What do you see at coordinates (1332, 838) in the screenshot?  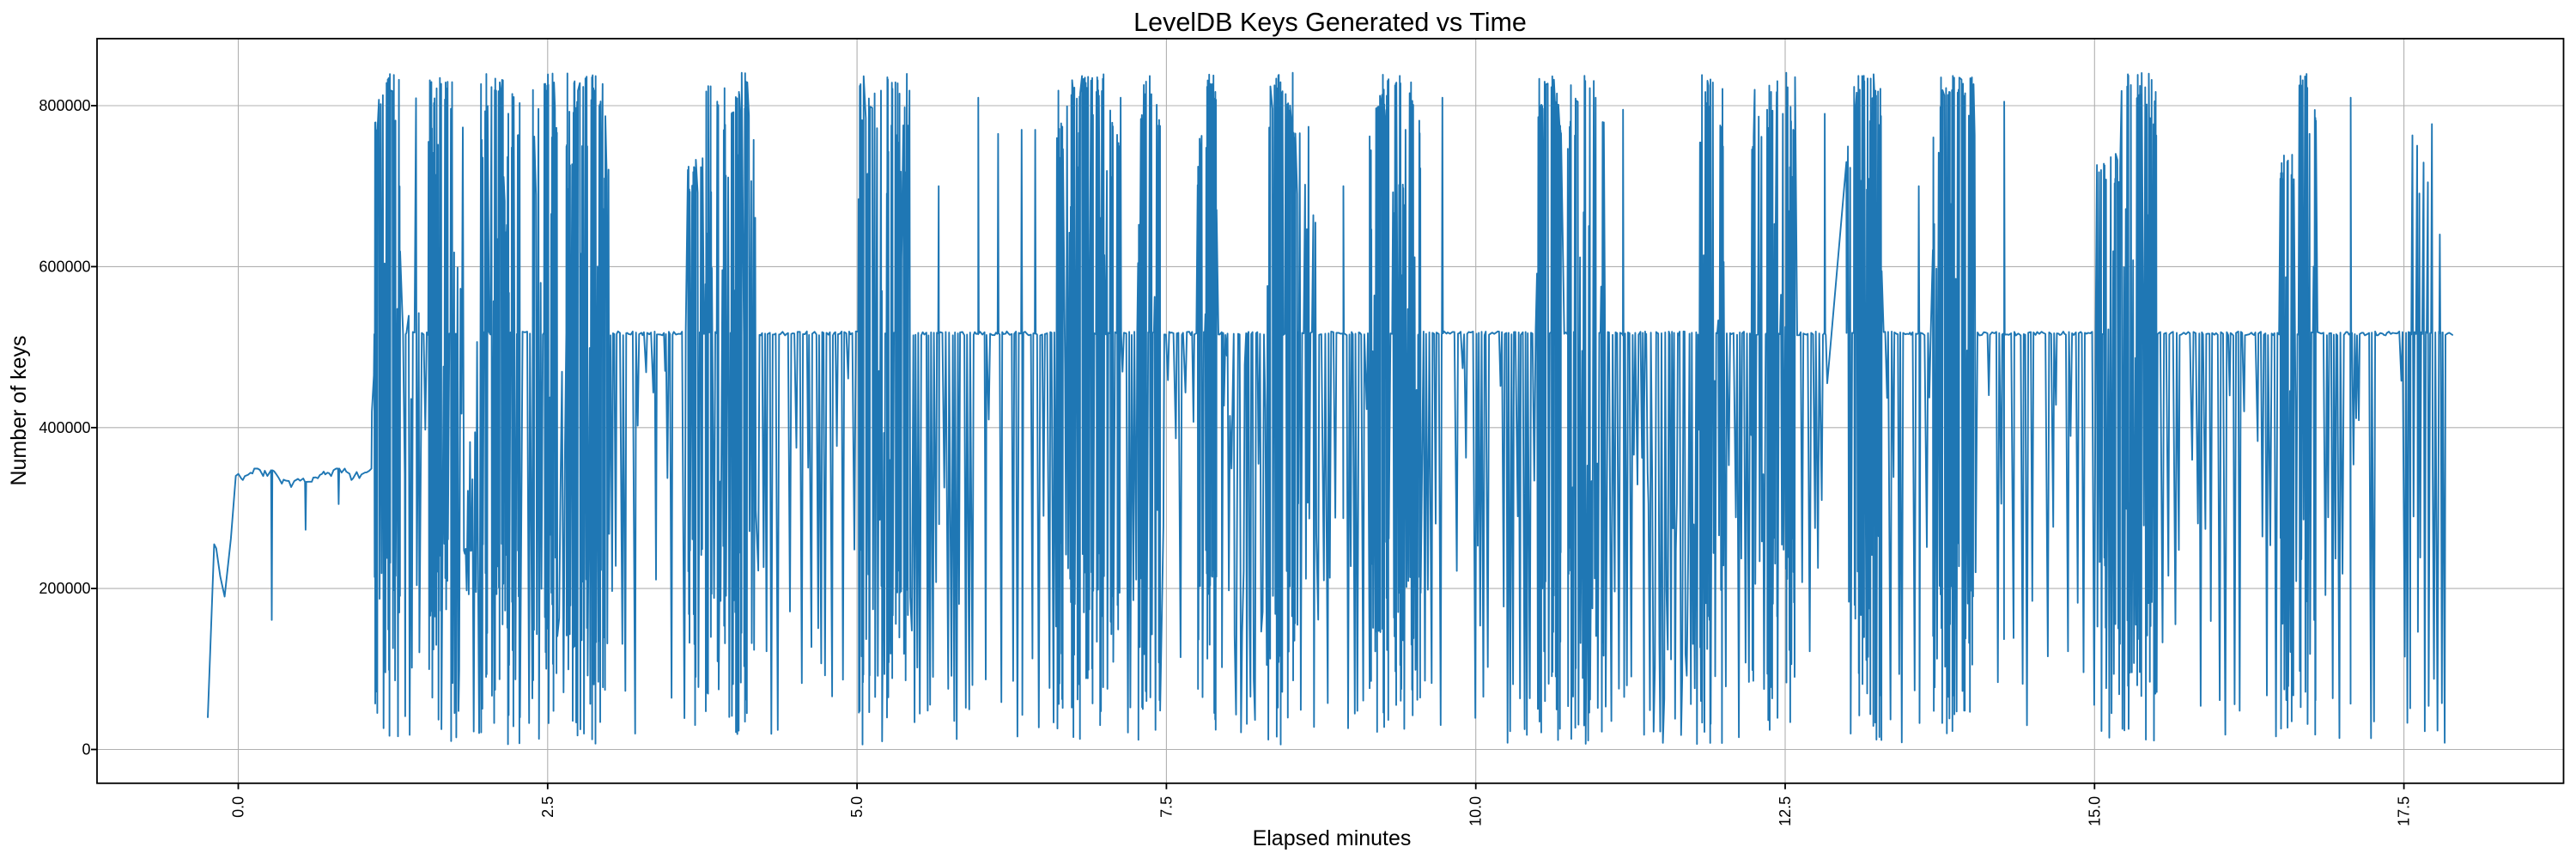 I see `svg-text: Elapsed minutes` at bounding box center [1332, 838].